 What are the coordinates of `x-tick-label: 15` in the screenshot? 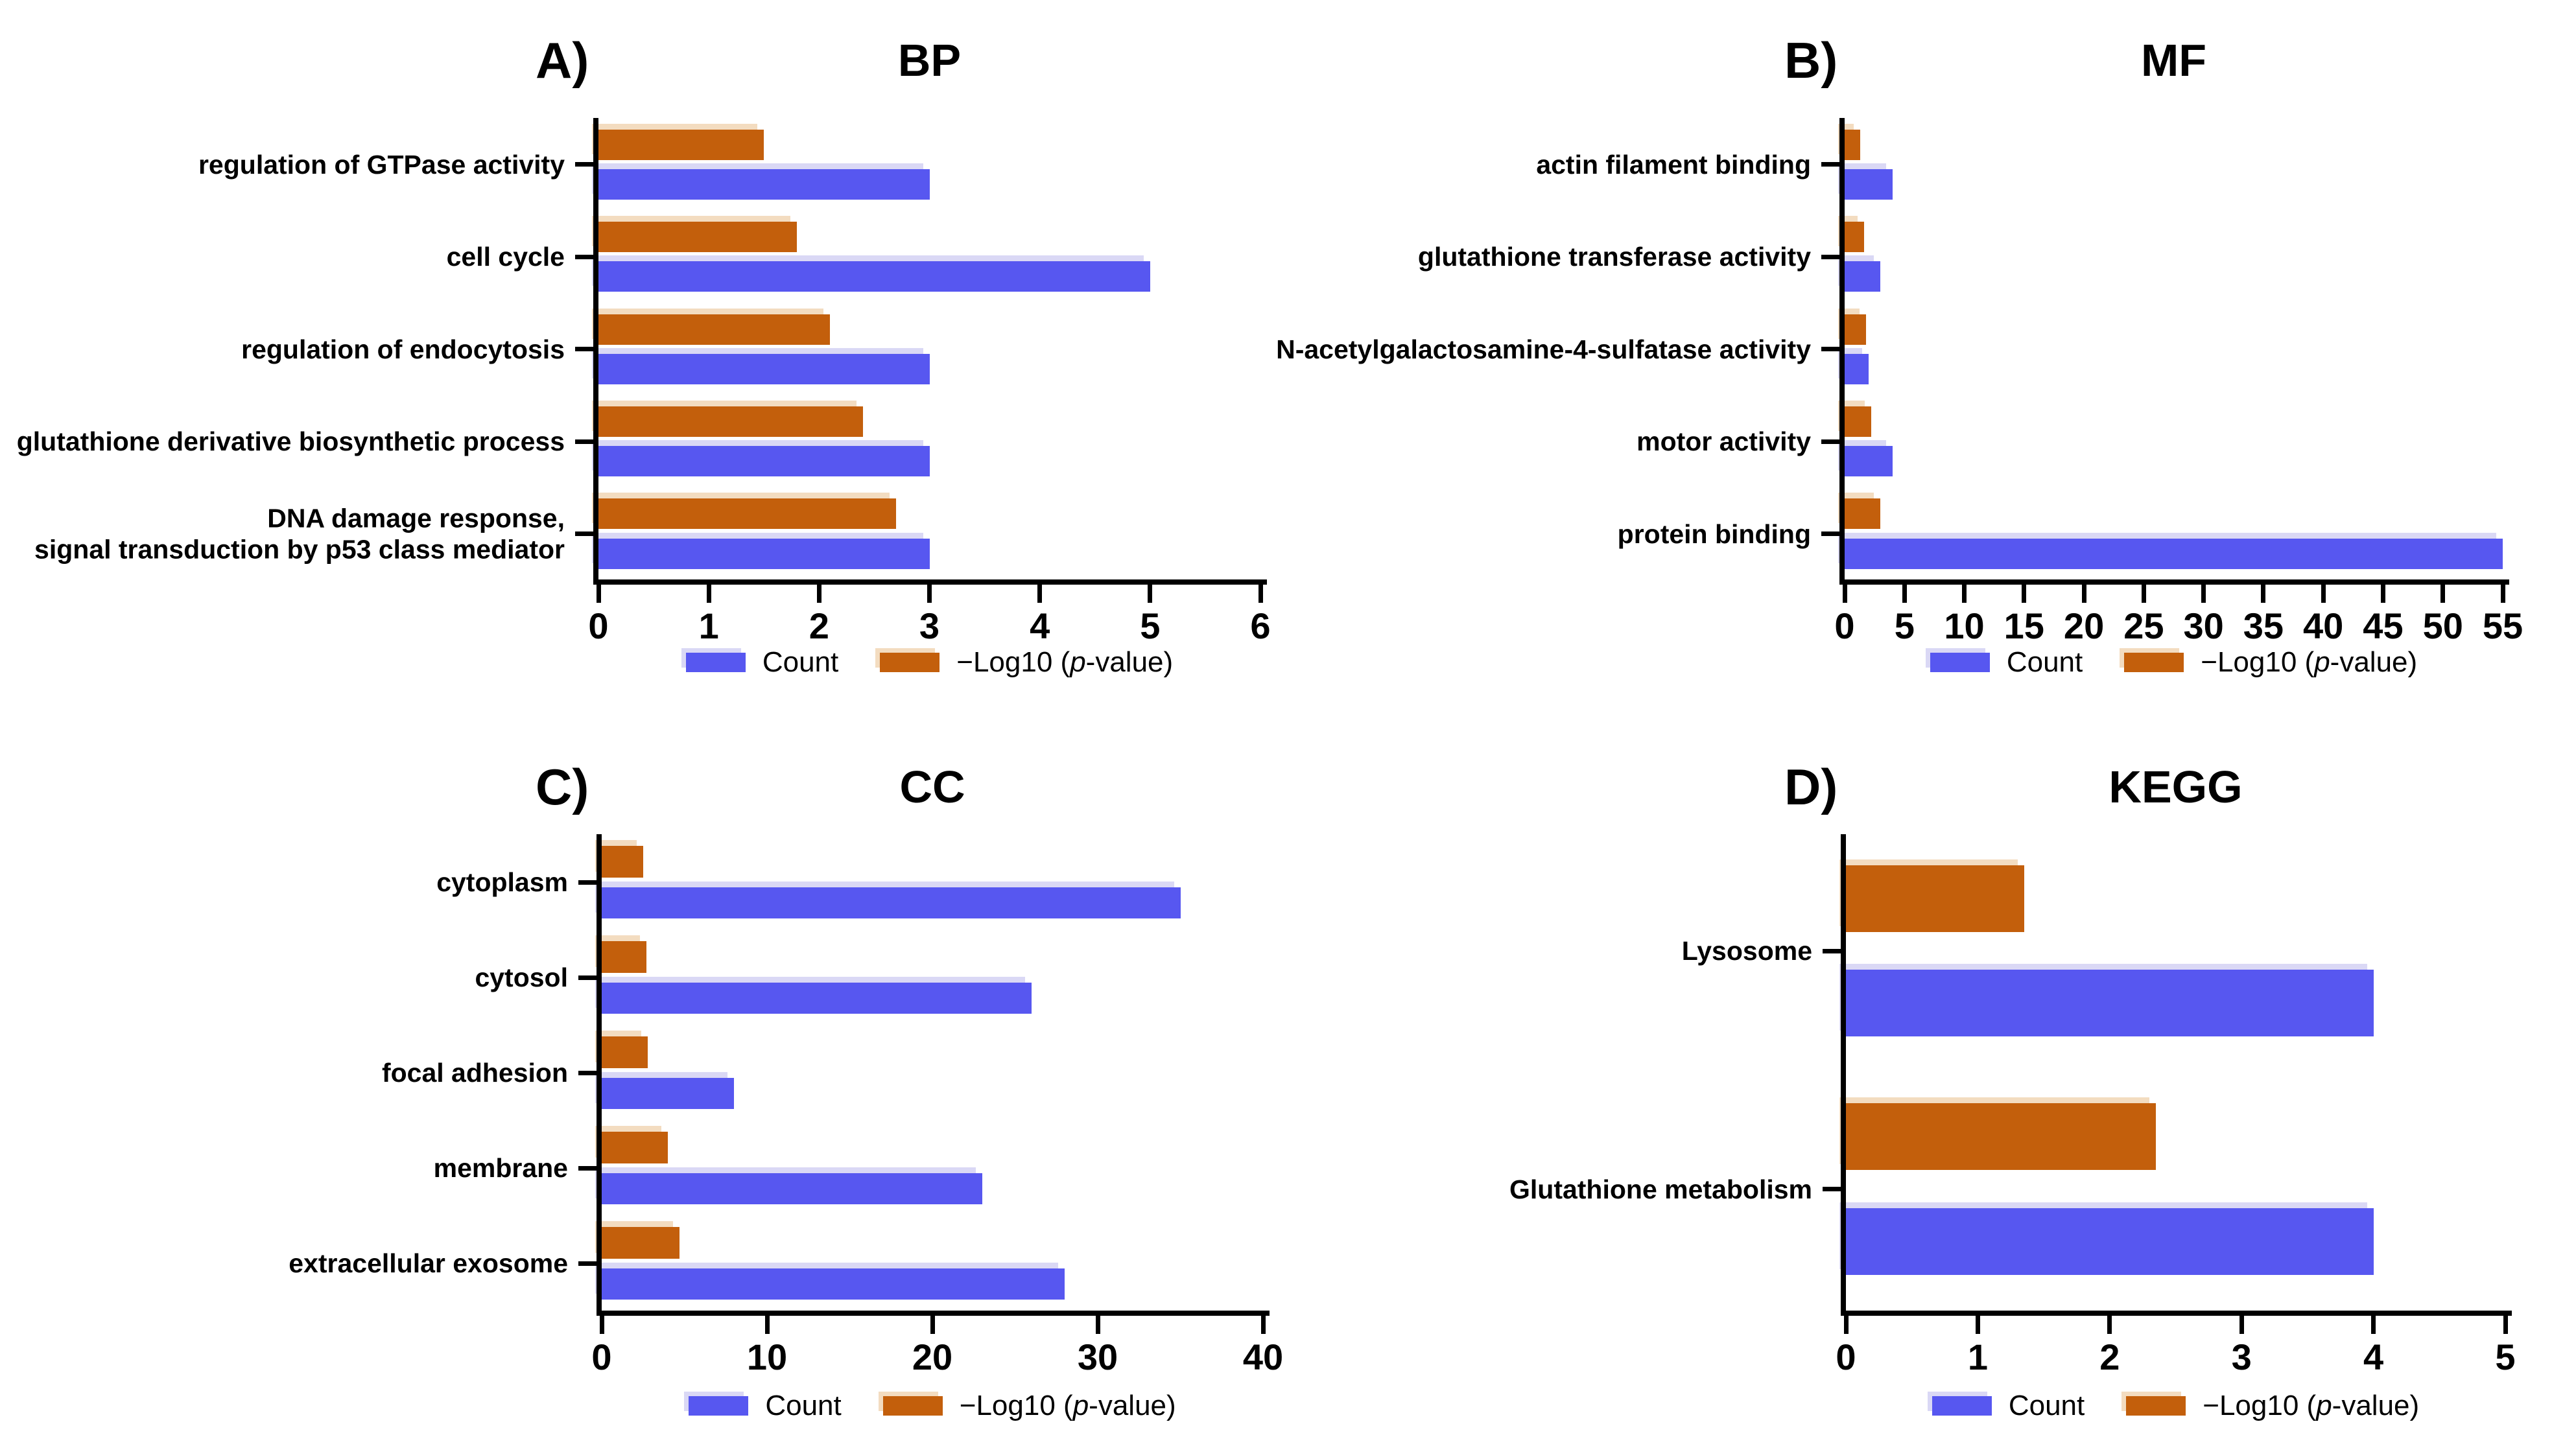 It's located at (2024, 625).